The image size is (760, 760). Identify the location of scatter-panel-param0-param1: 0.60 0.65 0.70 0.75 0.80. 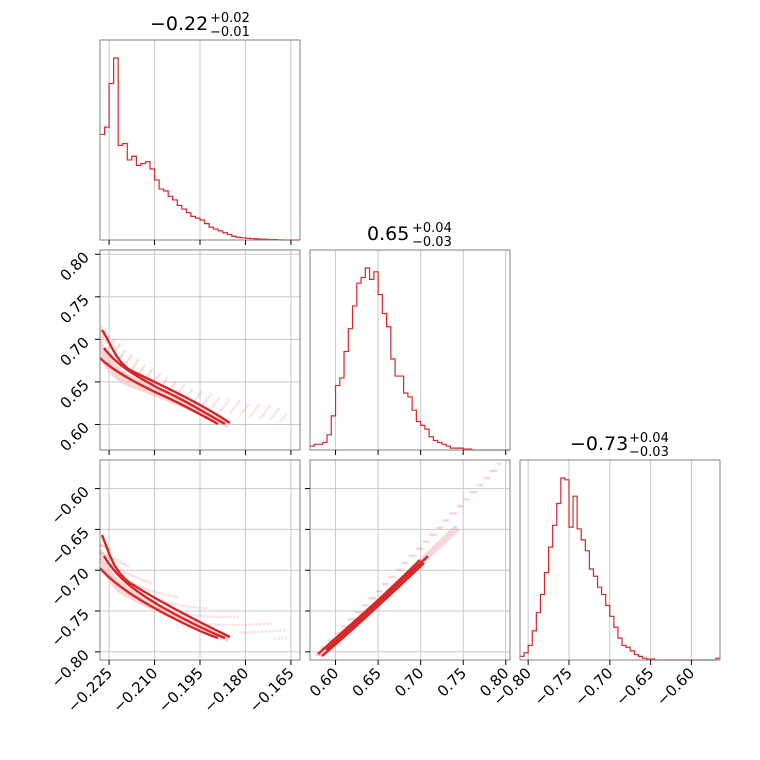
(178, 351).